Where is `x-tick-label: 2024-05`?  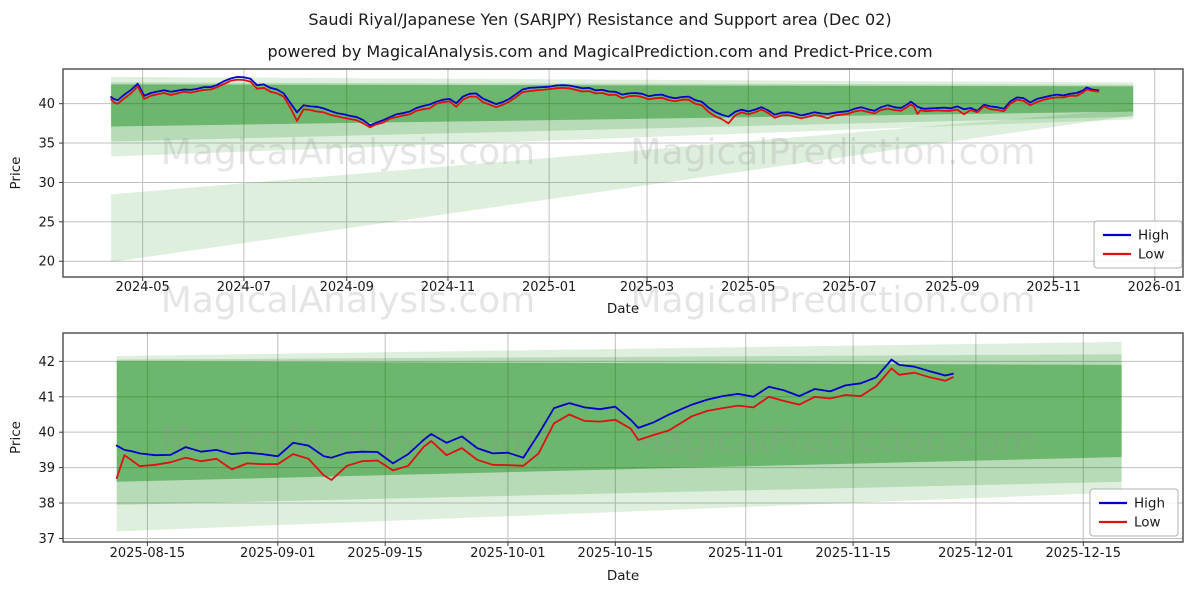 x-tick-label: 2024-05 is located at coordinates (142, 287).